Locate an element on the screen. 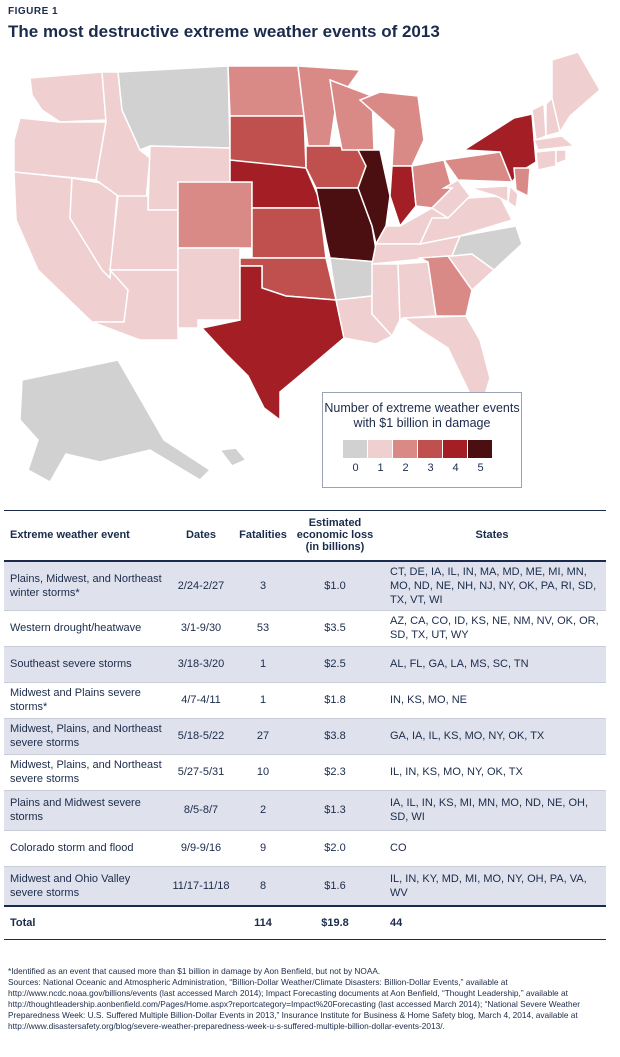 This screenshot has width=620, height=1057. cell-dates: 2/24-2/27 is located at coordinates (201, 585).